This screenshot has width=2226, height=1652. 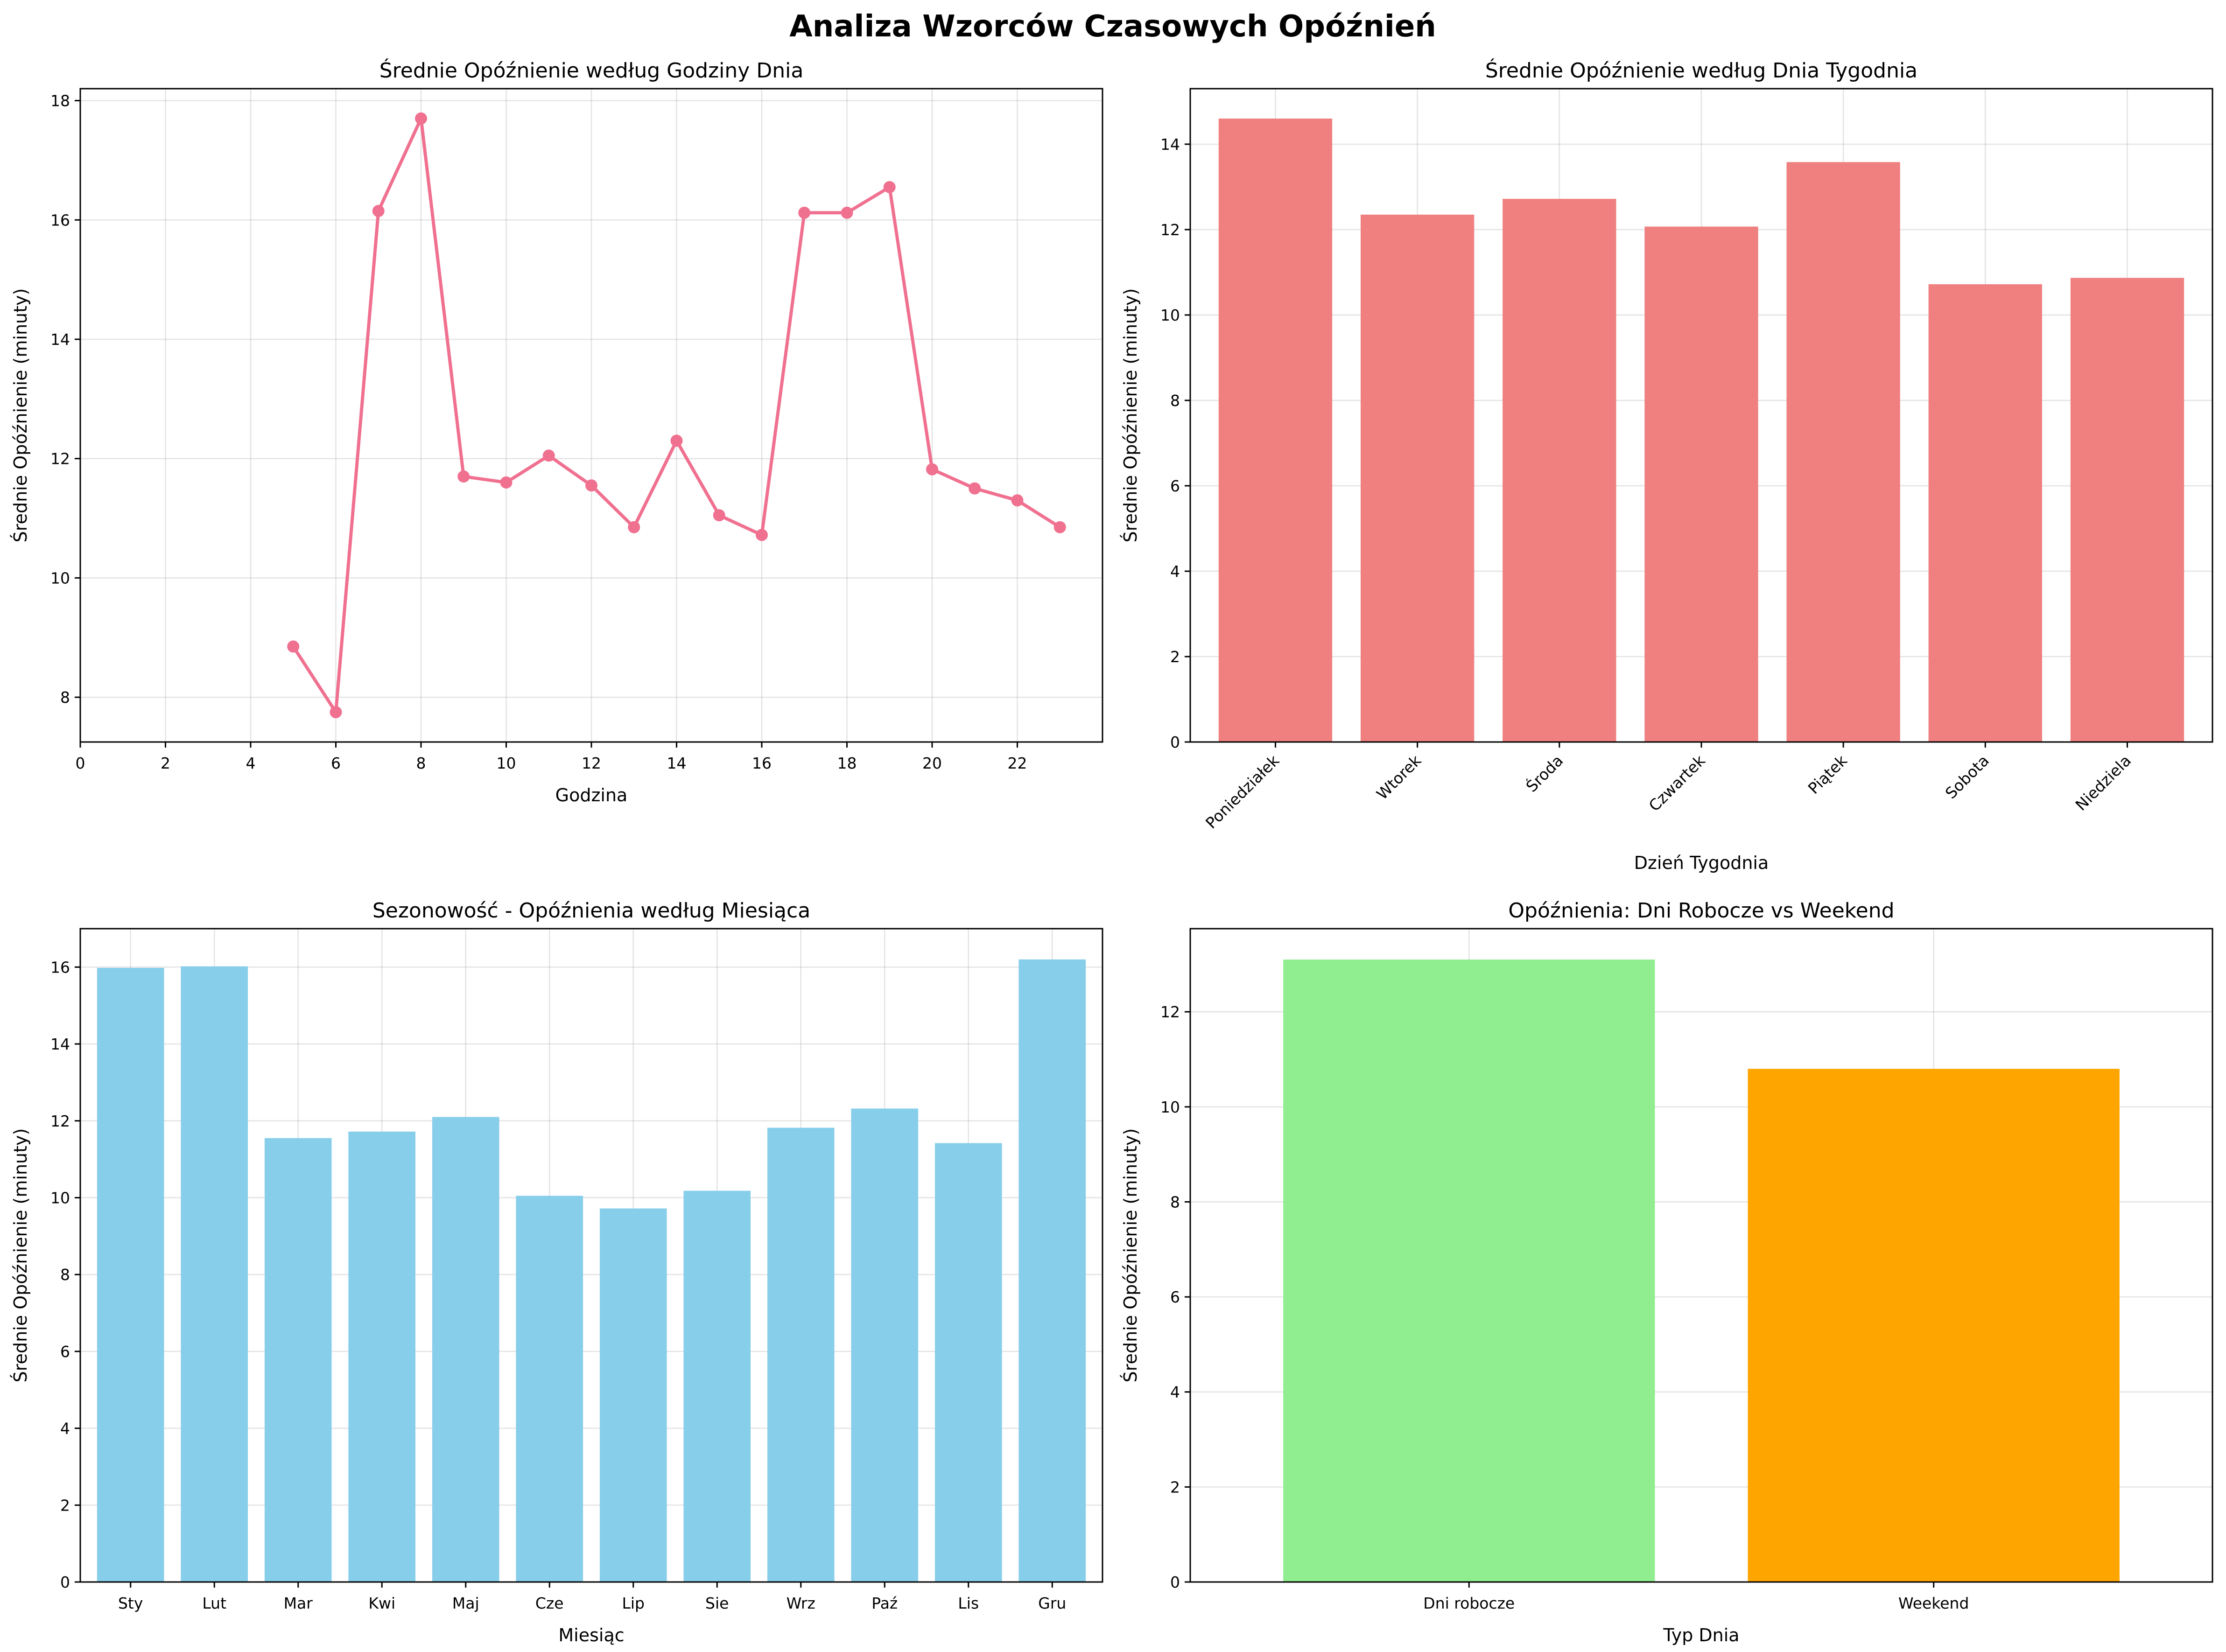 I want to click on y-tick-label: 6, so click(x=1175, y=486).